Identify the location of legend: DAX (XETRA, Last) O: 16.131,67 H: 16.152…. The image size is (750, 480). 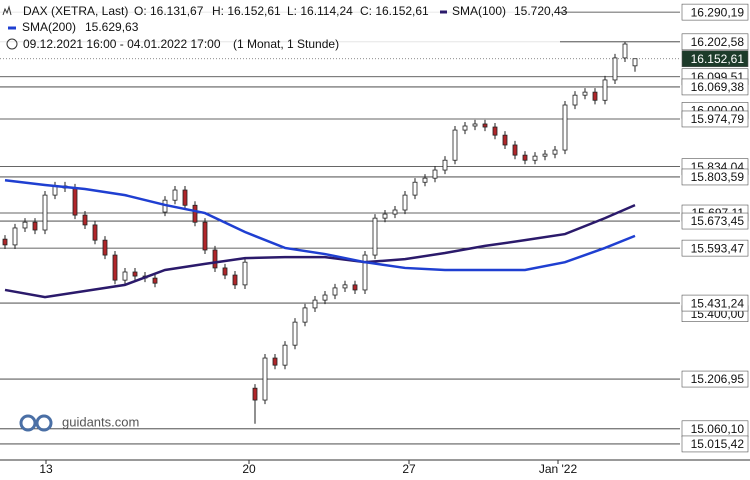
(284, 26).